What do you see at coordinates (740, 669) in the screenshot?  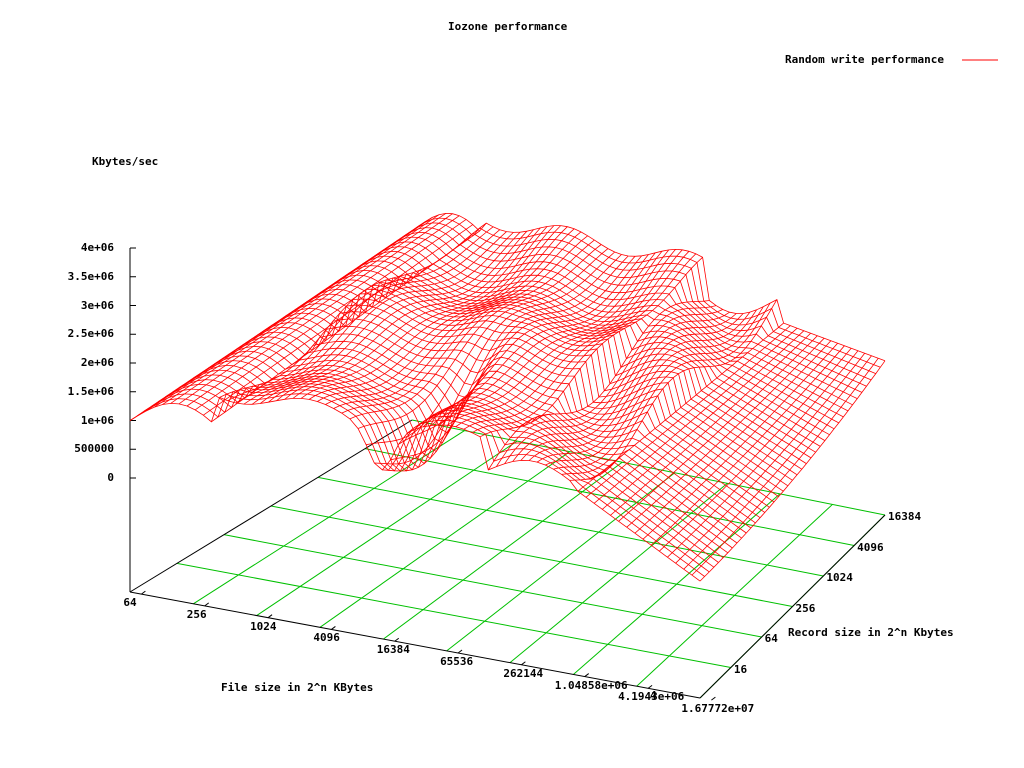 I see `y-tick-label: 16` at bounding box center [740, 669].